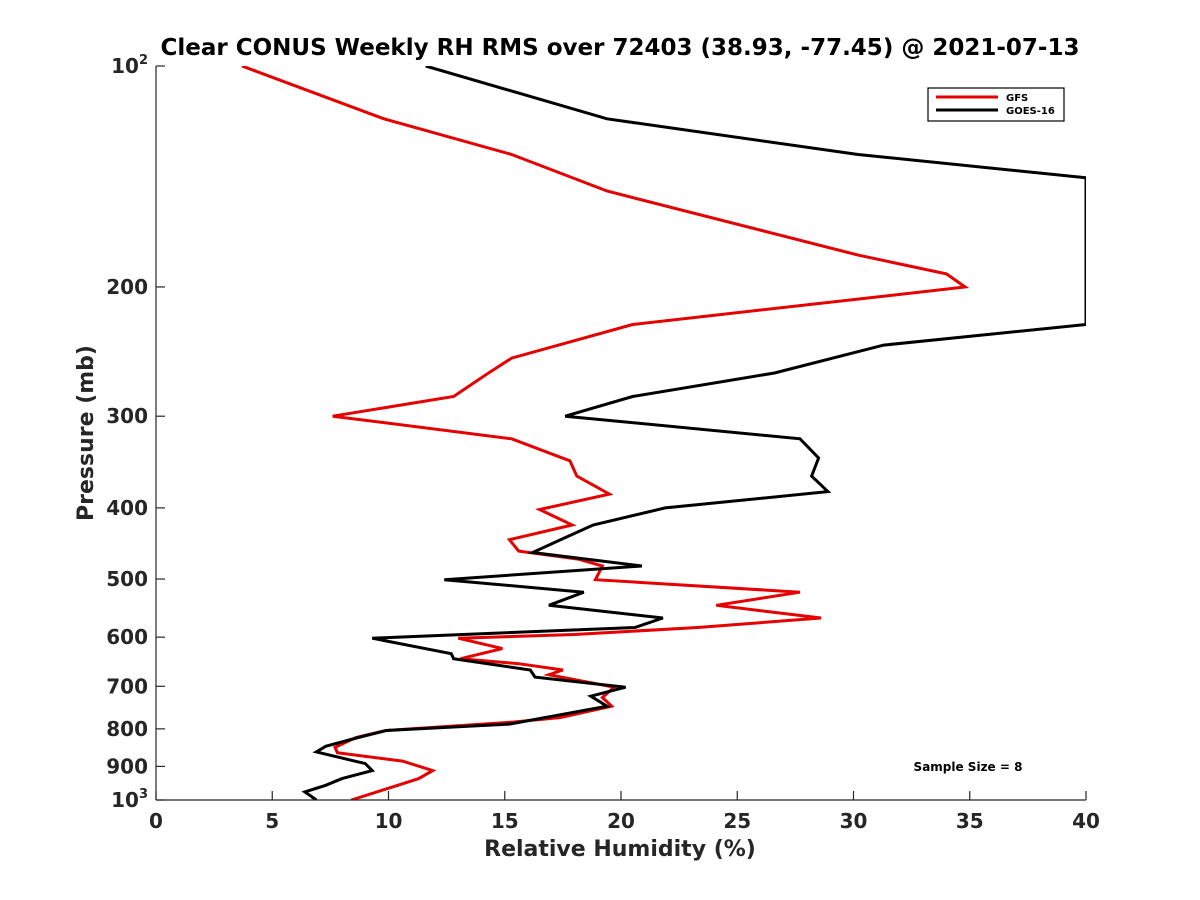 Image resolution: width=1200 pixels, height=900 pixels. I want to click on x-tick-label: 25, so click(737, 821).